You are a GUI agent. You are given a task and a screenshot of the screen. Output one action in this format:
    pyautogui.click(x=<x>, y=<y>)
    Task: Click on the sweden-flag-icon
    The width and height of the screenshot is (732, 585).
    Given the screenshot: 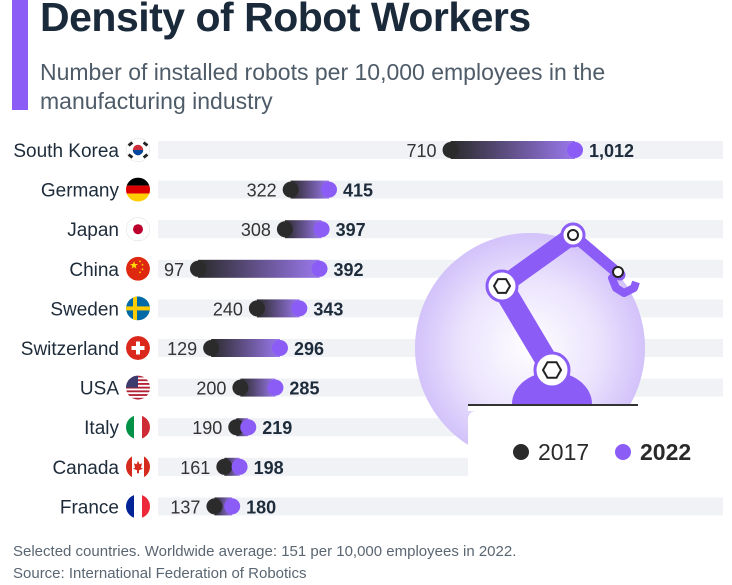 What is the action you would take?
    pyautogui.click(x=138, y=308)
    